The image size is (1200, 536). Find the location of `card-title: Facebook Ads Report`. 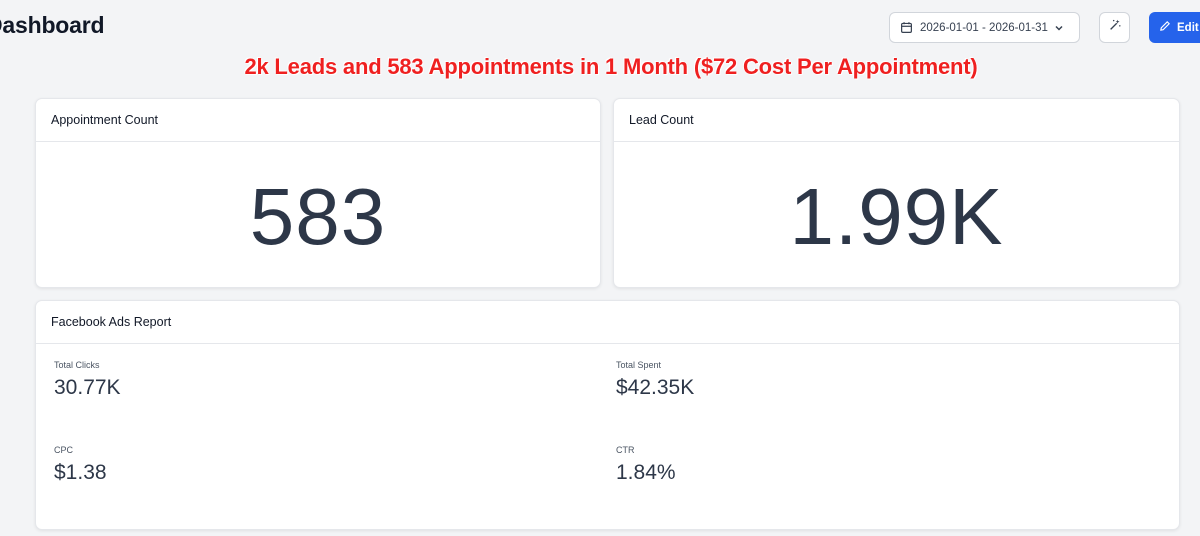

card-title: Facebook Ads Report is located at coordinates (607, 322).